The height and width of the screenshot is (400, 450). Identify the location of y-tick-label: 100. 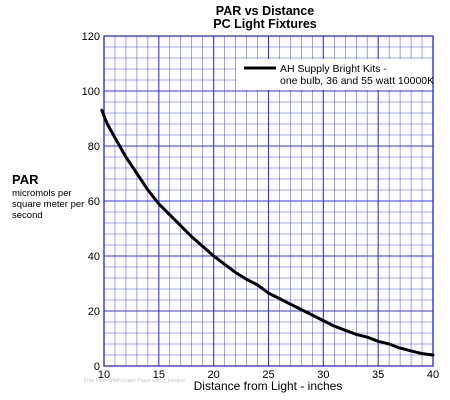
(91, 92).